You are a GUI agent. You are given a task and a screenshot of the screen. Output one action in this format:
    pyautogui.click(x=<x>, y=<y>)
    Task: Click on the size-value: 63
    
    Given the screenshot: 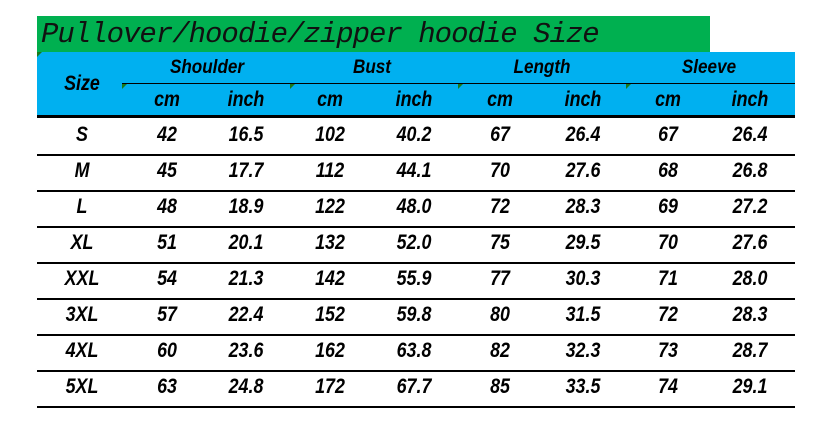 What is the action you would take?
    pyautogui.click(x=167, y=386)
    